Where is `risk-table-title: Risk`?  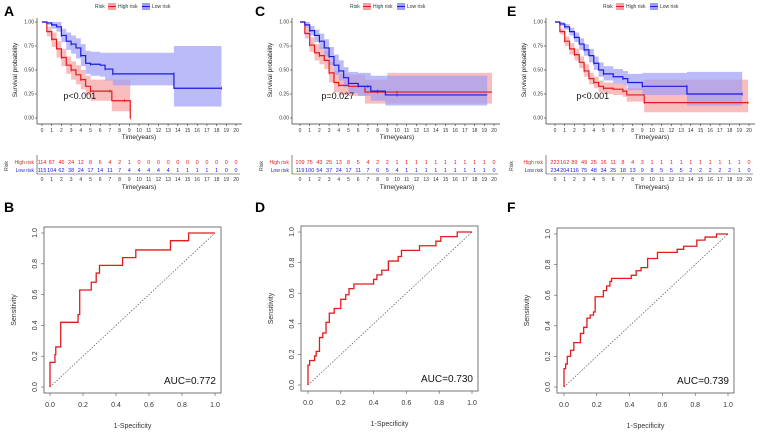 risk-table-title: Risk is located at coordinates (262, 166).